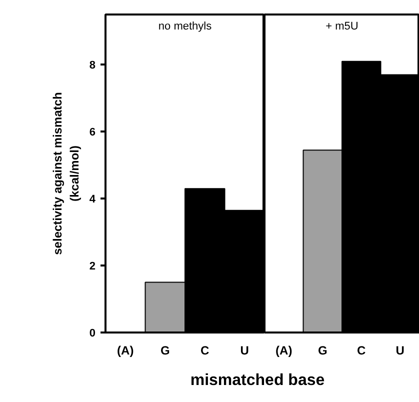 The height and width of the screenshot is (402, 419). What do you see at coordinates (92, 66) in the screenshot?
I see `y-tick-label: 8` at bounding box center [92, 66].